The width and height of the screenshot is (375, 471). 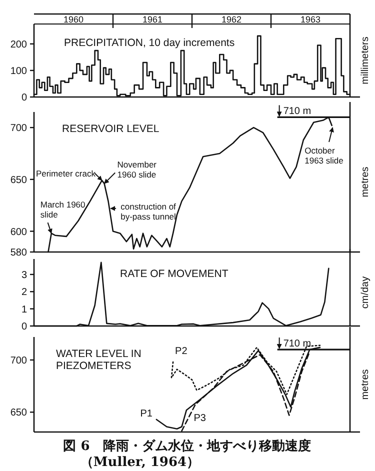 What do you see at coordinates (174, 274) in the screenshot?
I see `text: RATE OF MOVEMENT` at bounding box center [174, 274].